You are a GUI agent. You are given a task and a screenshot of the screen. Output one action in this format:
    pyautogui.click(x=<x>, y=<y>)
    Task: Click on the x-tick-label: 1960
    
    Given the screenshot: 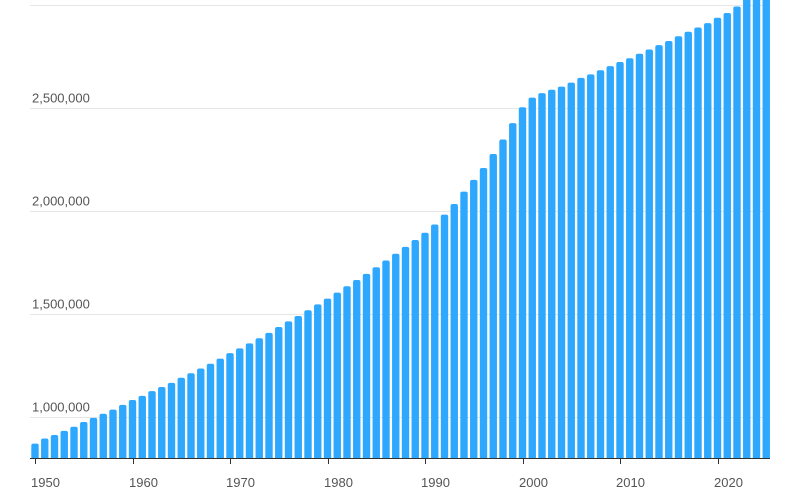 What is the action you would take?
    pyautogui.click(x=143, y=482)
    